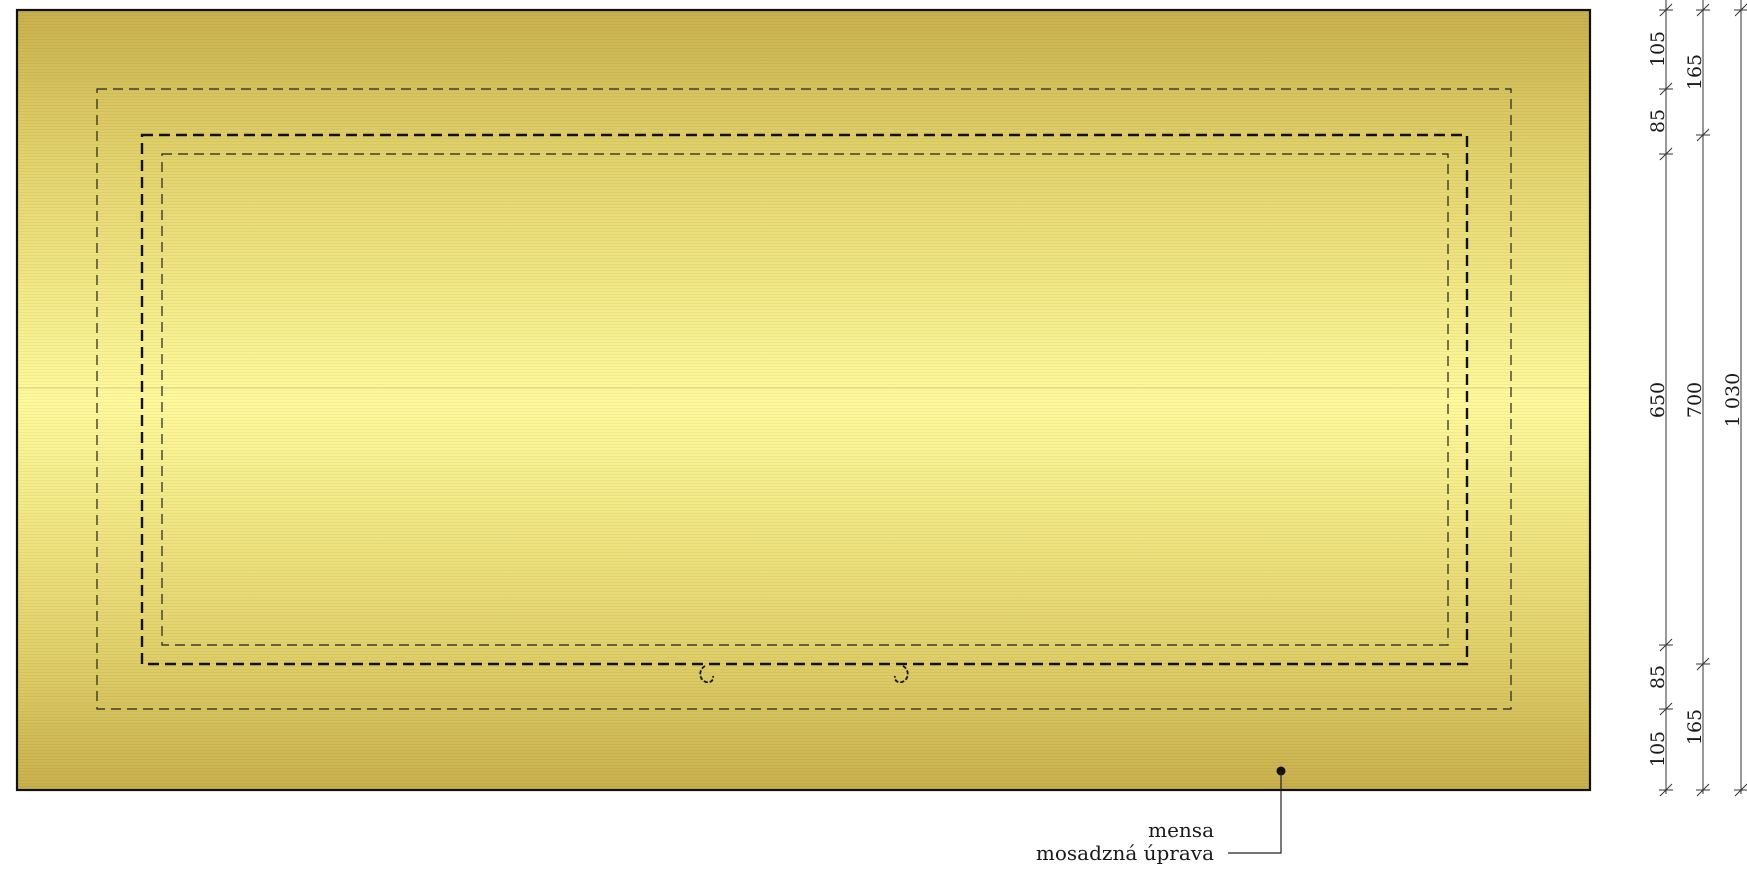  I want to click on callout-line-2: mosadzná úprava, so click(1125, 853).